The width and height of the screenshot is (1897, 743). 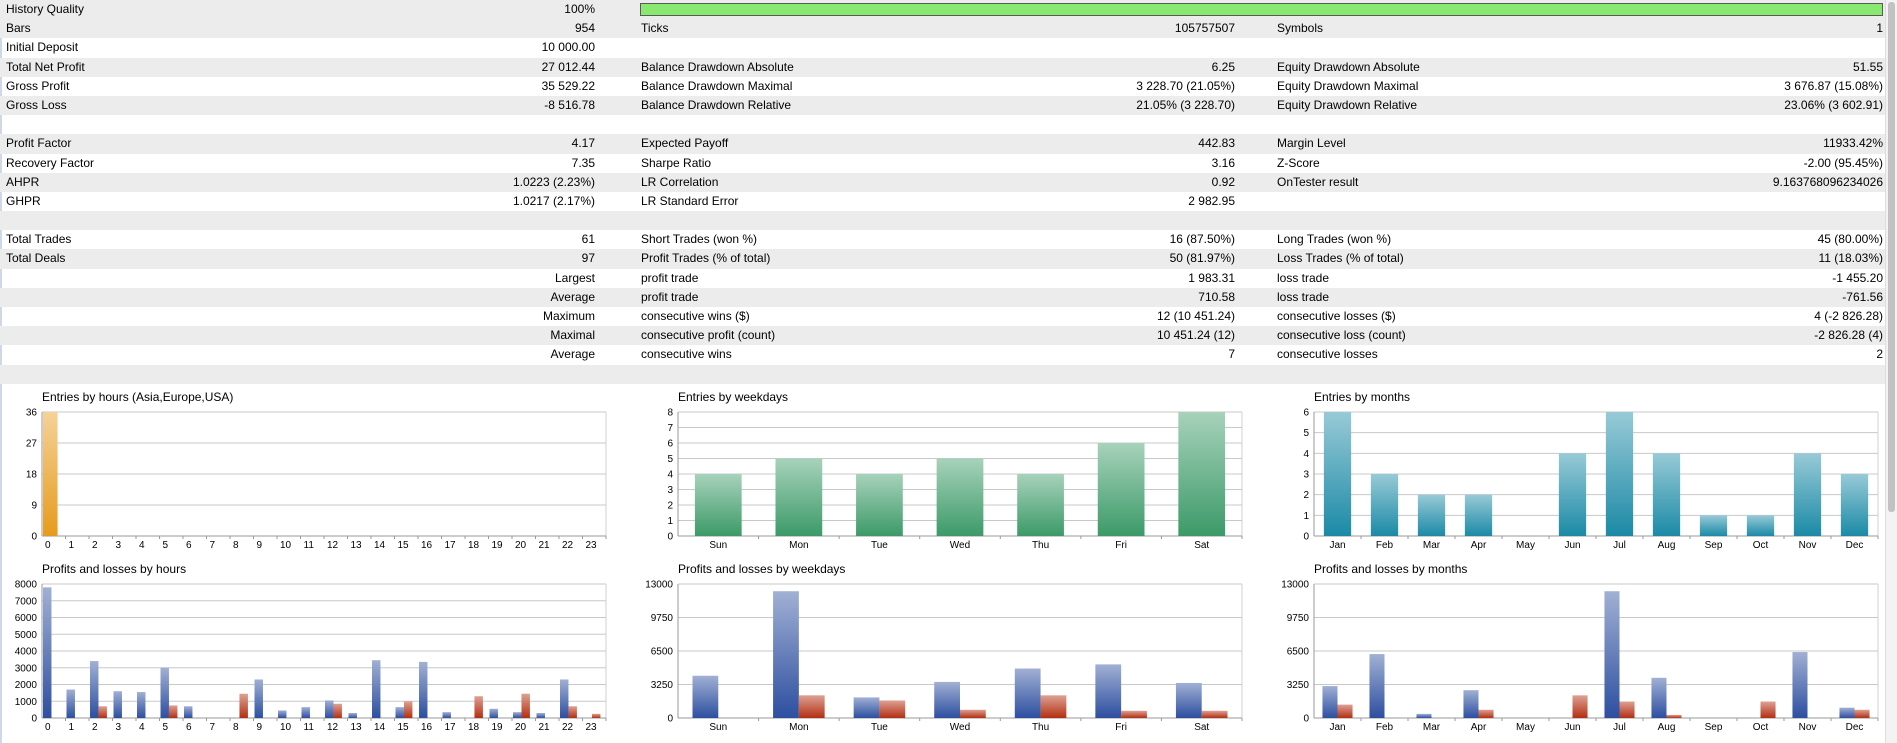 What do you see at coordinates (1298, 618) in the screenshot?
I see `y-tick-label: 9750` at bounding box center [1298, 618].